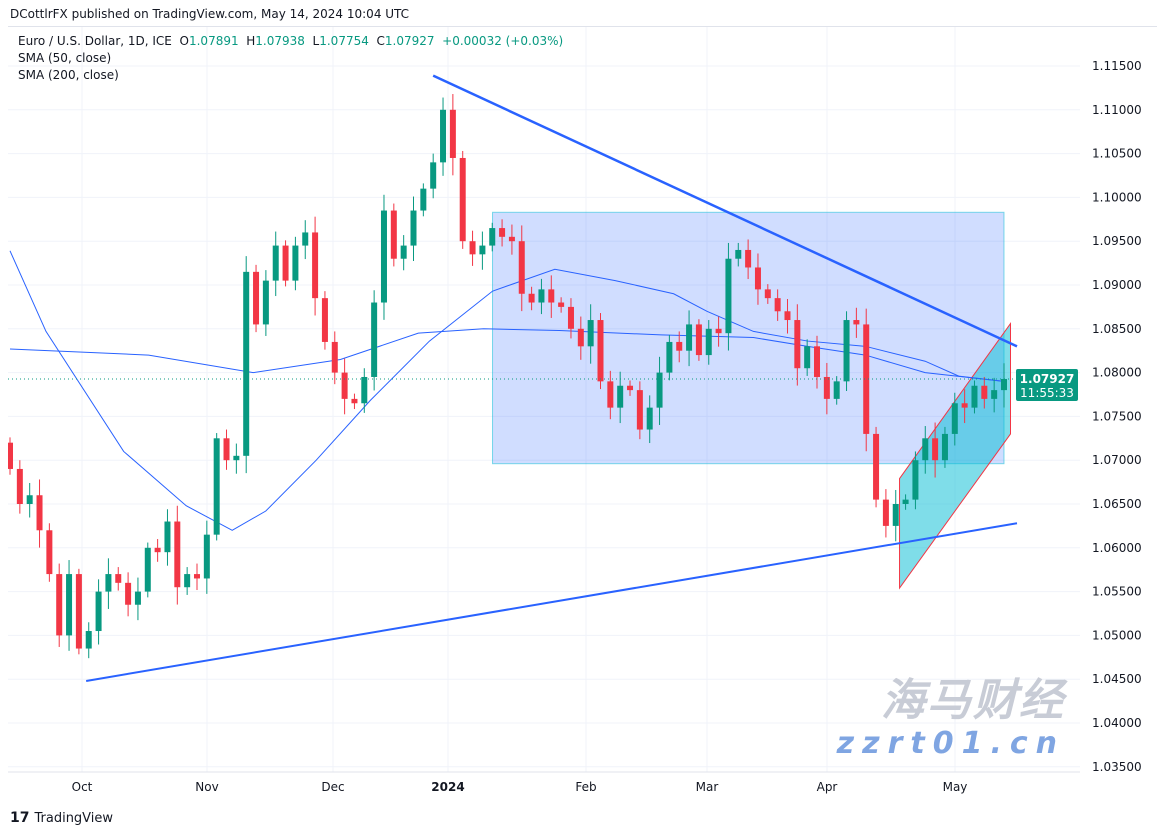 Image resolution: width=1157 pixels, height=836 pixels. Describe the element at coordinates (503, 41) in the screenshot. I see `change-value: +0.00032 (+0.03%)` at that location.